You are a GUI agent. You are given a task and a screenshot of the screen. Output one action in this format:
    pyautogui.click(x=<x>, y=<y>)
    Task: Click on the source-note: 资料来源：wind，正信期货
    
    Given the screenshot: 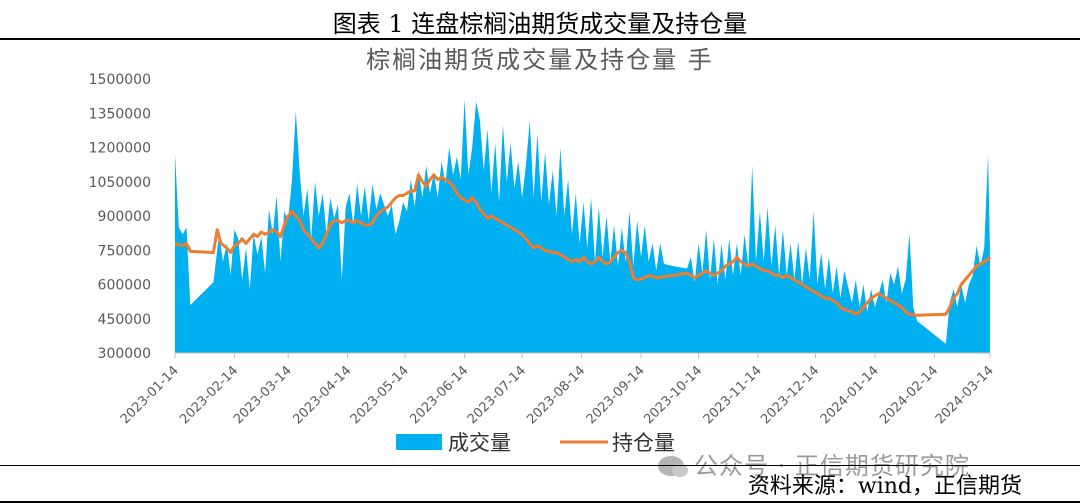 What is the action you would take?
    pyautogui.click(x=884, y=486)
    